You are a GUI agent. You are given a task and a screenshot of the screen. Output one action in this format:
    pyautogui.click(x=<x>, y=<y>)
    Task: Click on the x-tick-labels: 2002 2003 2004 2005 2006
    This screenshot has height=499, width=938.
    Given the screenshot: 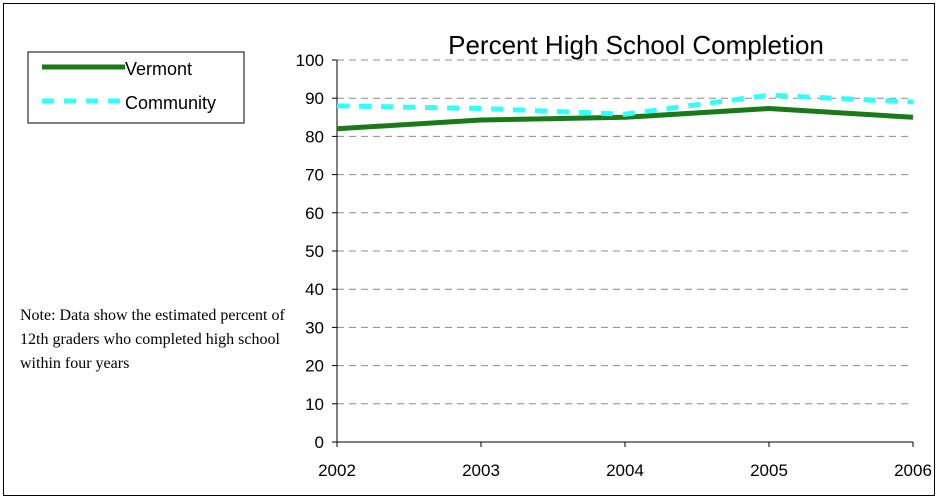 What is the action you would take?
    pyautogui.click(x=625, y=470)
    